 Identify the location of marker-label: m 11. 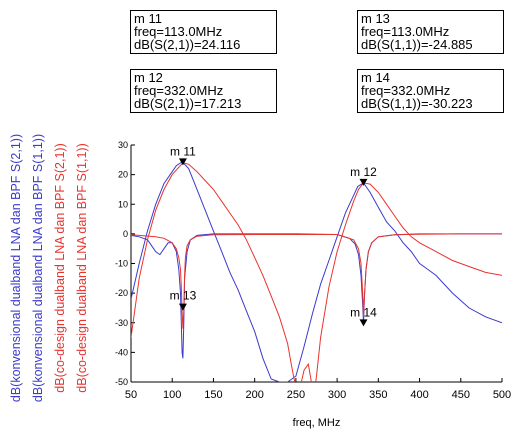
(183, 151).